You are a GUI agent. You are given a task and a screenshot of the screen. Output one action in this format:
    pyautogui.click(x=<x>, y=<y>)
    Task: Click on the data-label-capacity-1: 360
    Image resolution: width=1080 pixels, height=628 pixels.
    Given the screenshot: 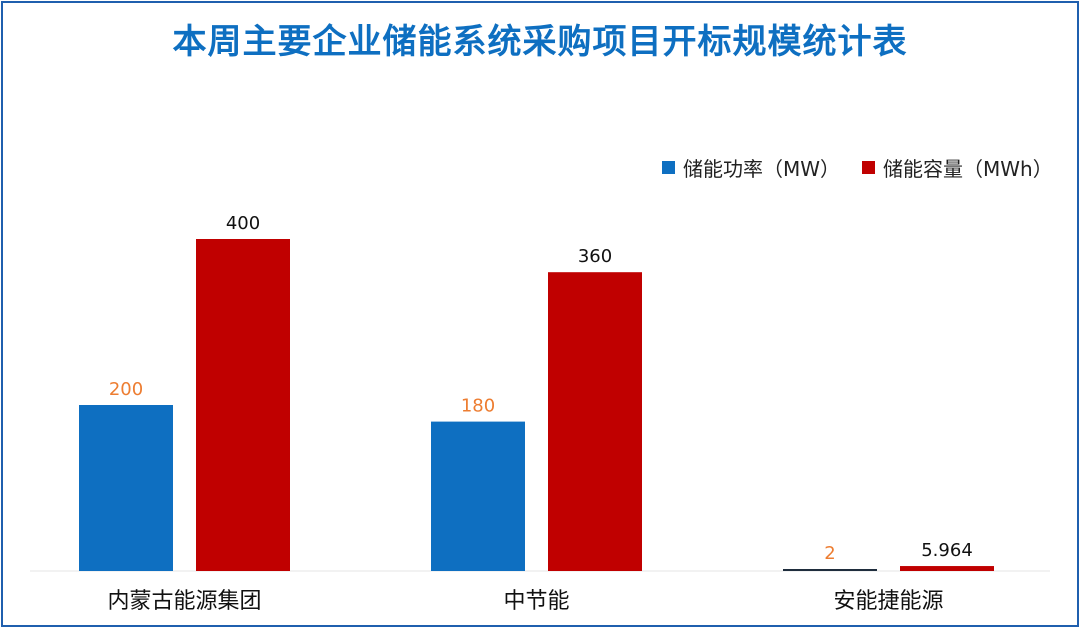 What is the action you would take?
    pyautogui.click(x=595, y=256)
    